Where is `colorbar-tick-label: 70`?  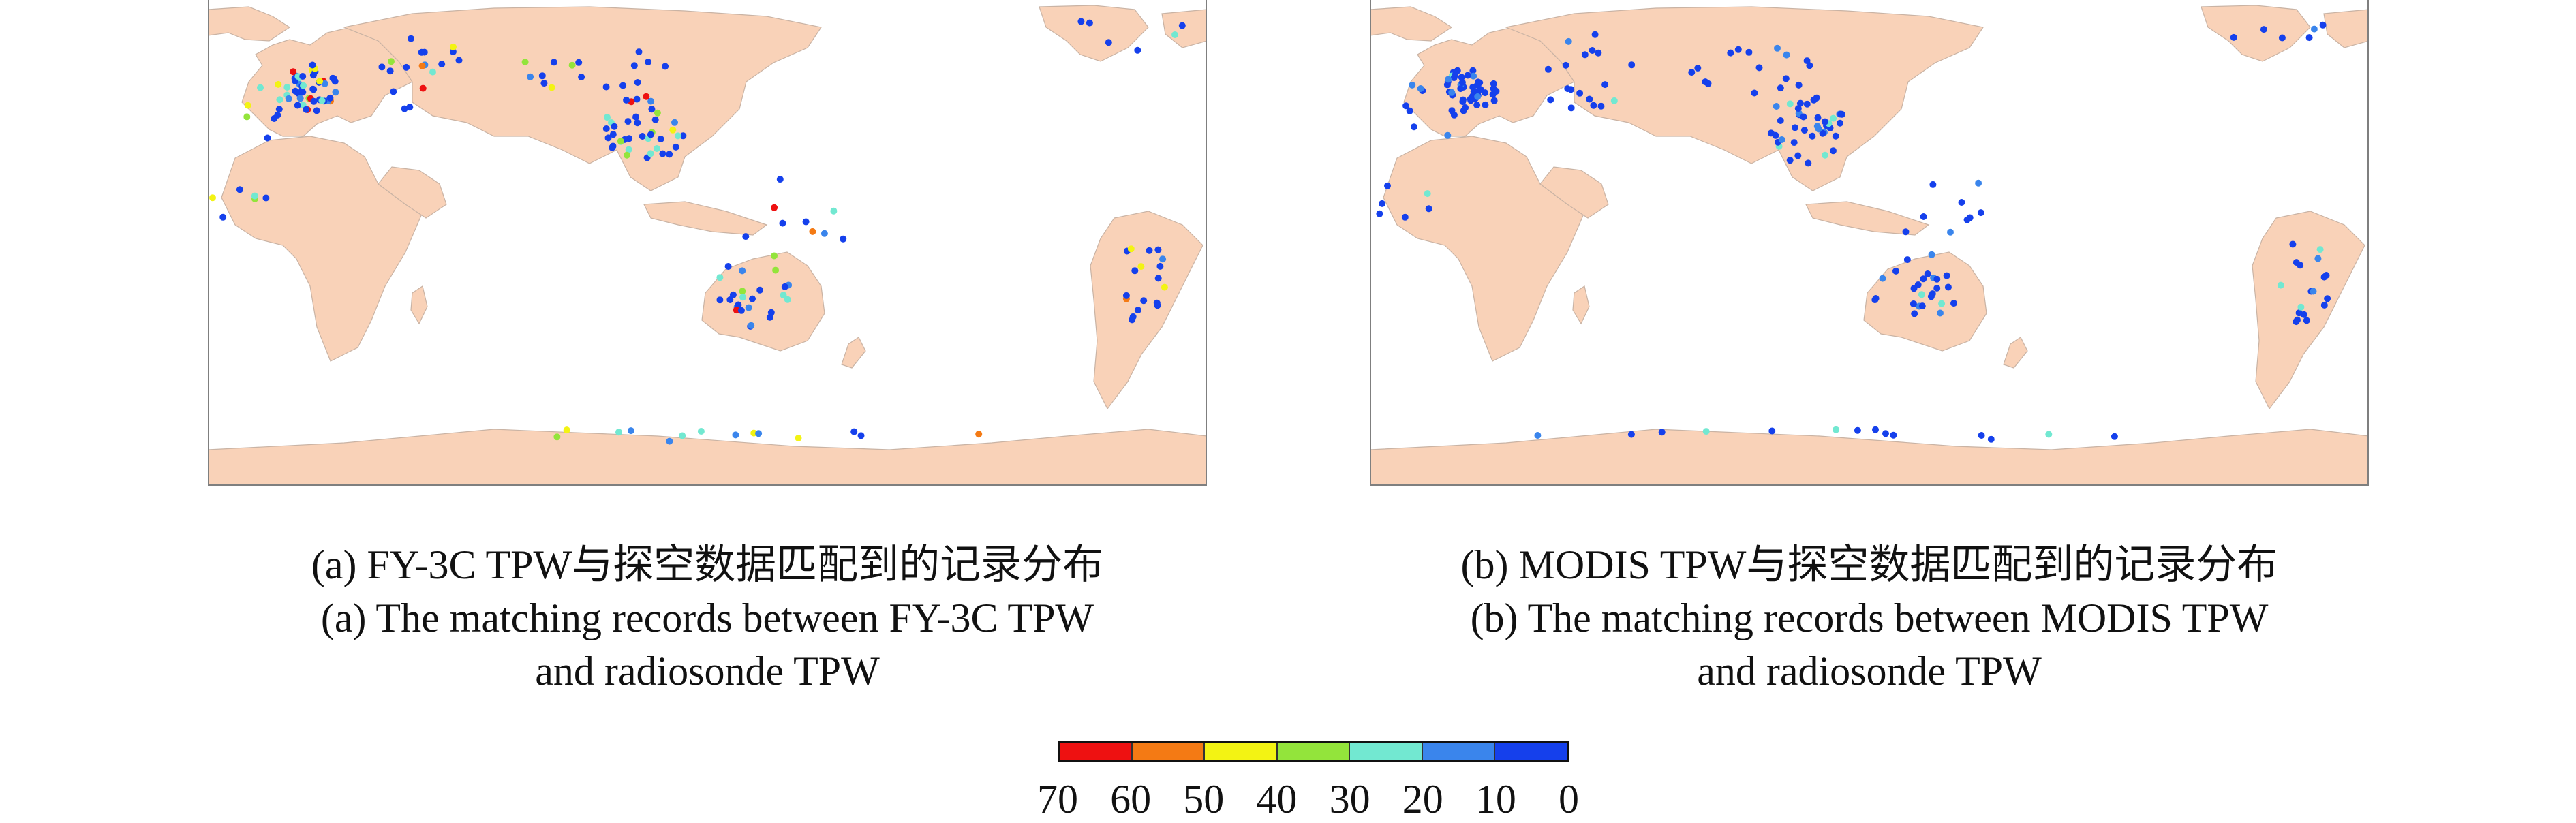
colorbar-tick-label: 70 is located at coordinates (1057, 799).